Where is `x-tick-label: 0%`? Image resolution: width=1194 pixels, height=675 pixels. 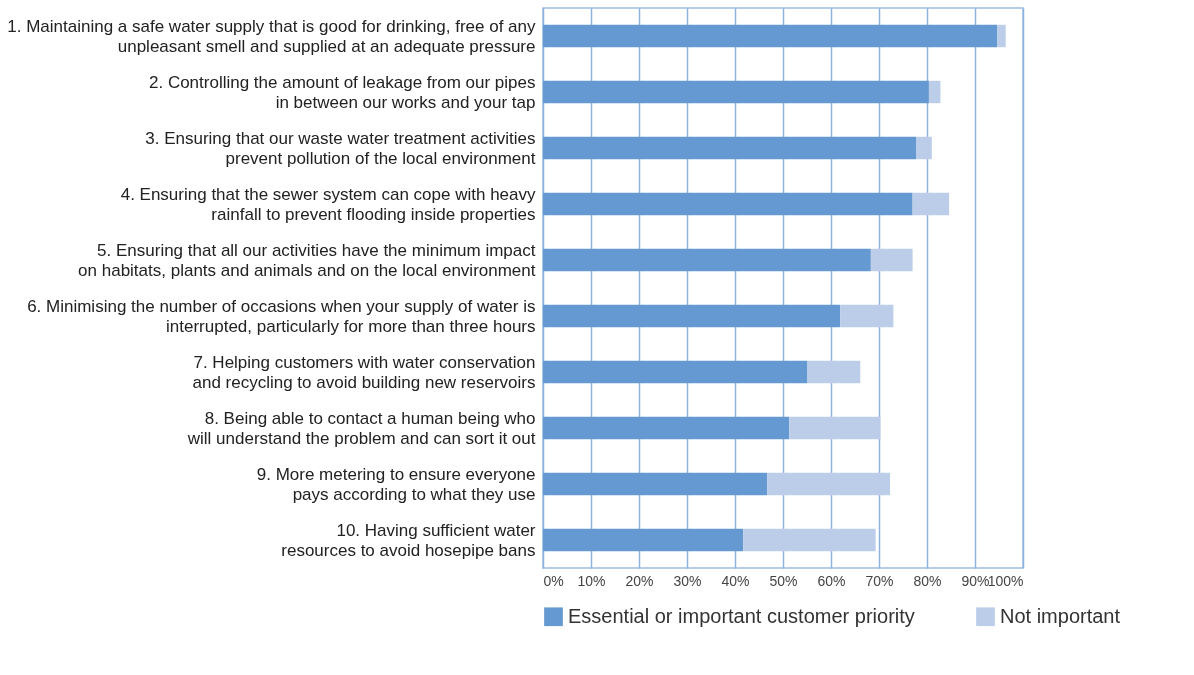 x-tick-label: 0% is located at coordinates (553, 580).